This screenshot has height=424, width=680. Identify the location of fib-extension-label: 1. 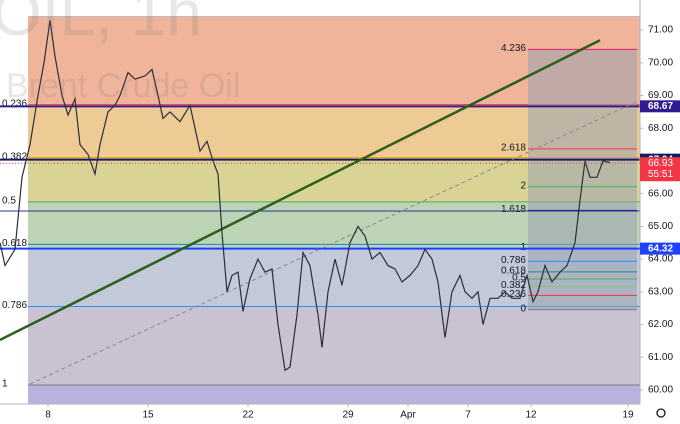
(523, 247).